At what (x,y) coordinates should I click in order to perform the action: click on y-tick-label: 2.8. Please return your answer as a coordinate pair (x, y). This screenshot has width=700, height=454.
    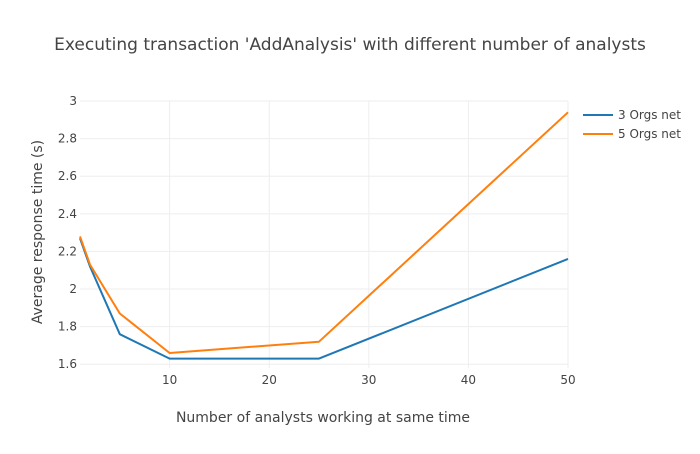
    Looking at the image, I should click on (67, 139).